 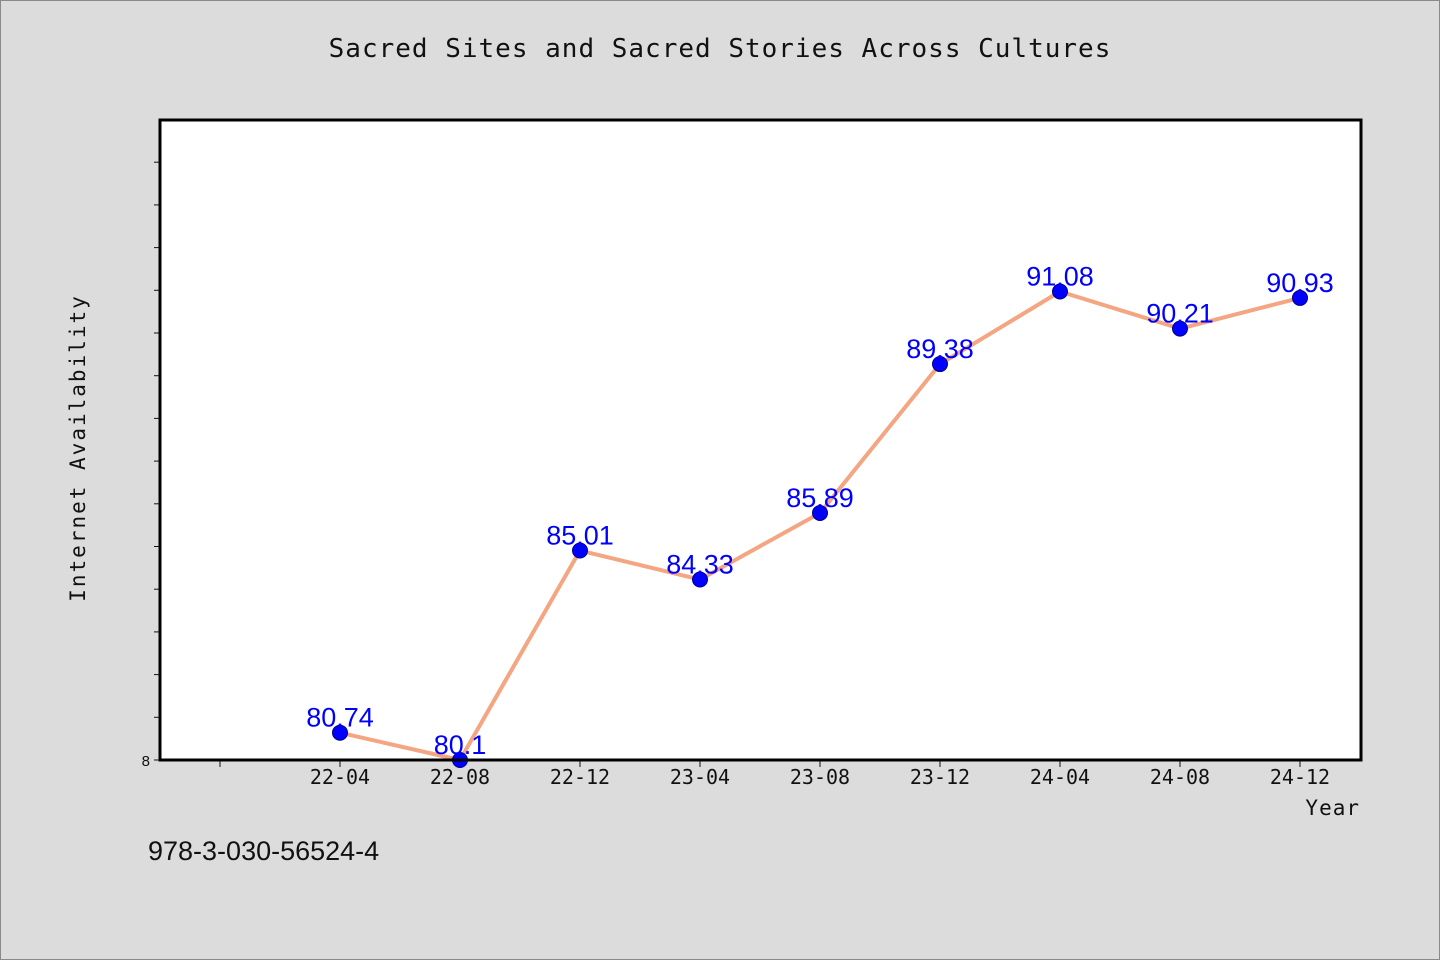 I want to click on x-tick-label: 22-04, so click(x=340, y=777).